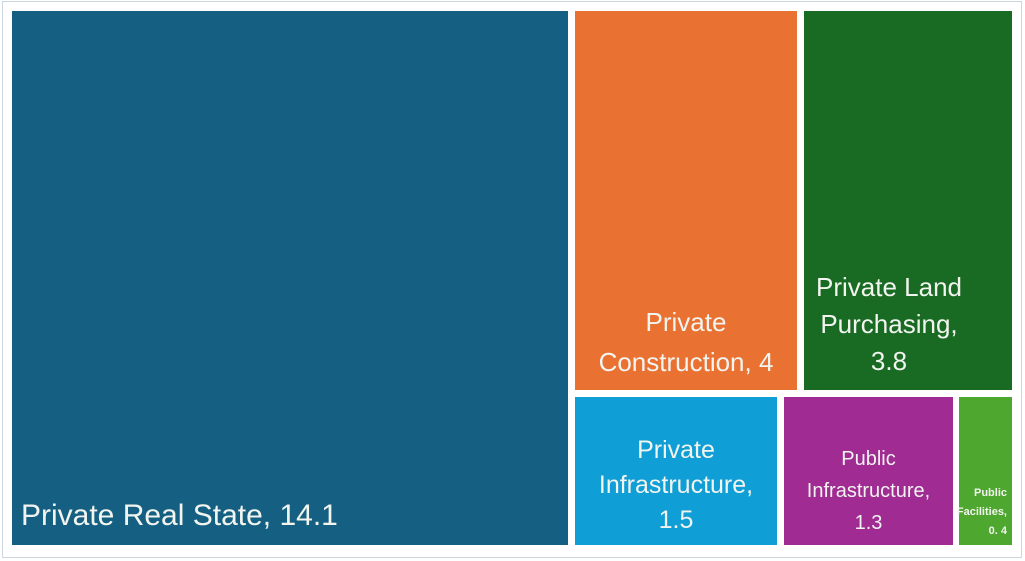  What do you see at coordinates (686, 200) in the screenshot?
I see `treemap-cell-private-construction: Private Construction, 4` at bounding box center [686, 200].